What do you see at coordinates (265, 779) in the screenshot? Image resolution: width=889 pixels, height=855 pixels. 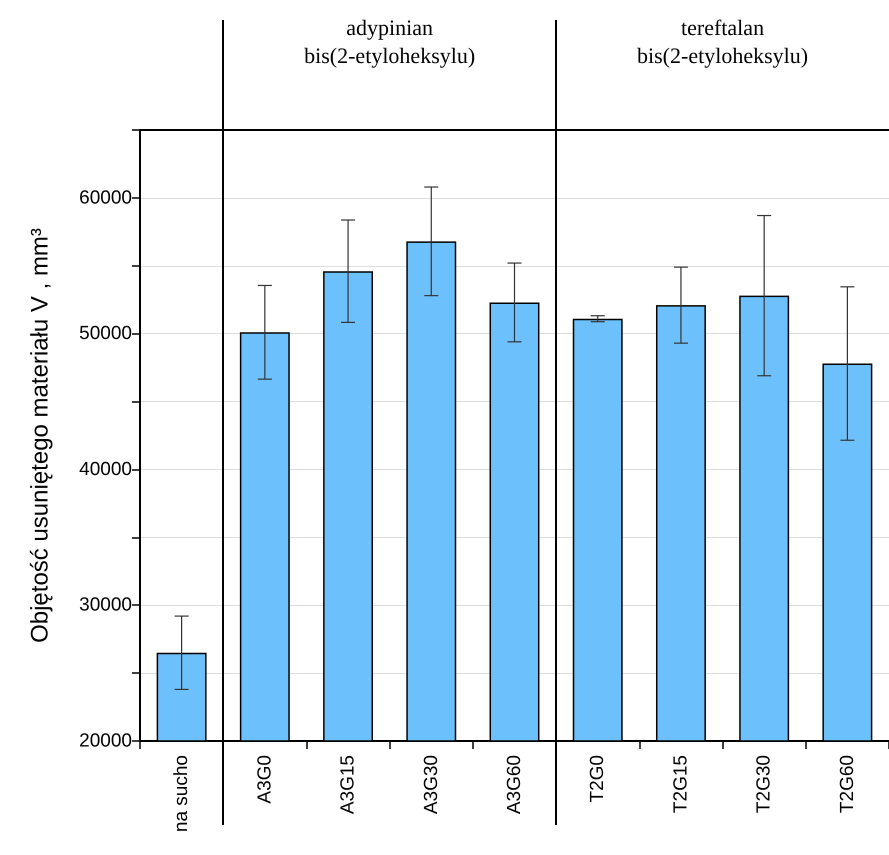 I see `x-tick-label: A3G0` at bounding box center [265, 779].